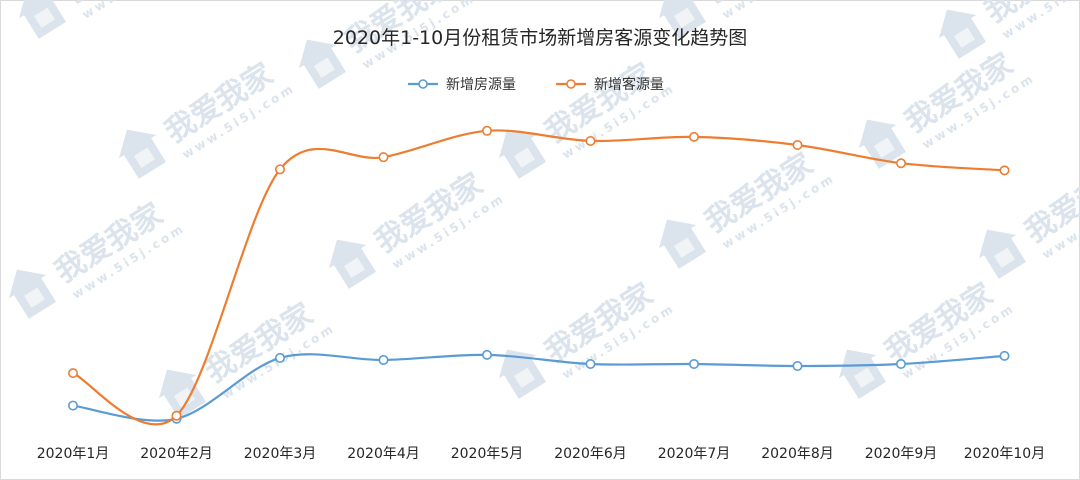 This screenshot has width=1080, height=480. Describe the element at coordinates (540, 38) in the screenshot. I see `chart-title: 2020年1-10月份租赁市场新增房客源变化趋势图` at that location.